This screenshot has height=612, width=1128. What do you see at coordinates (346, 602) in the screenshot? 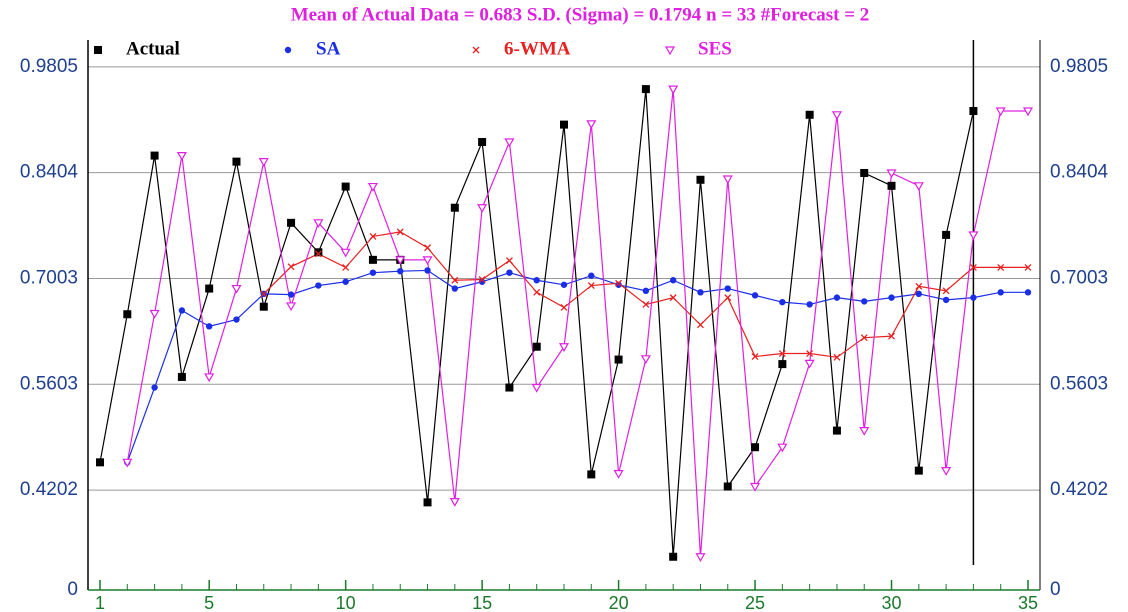
I see `x-tick-label: 10` at bounding box center [346, 602].